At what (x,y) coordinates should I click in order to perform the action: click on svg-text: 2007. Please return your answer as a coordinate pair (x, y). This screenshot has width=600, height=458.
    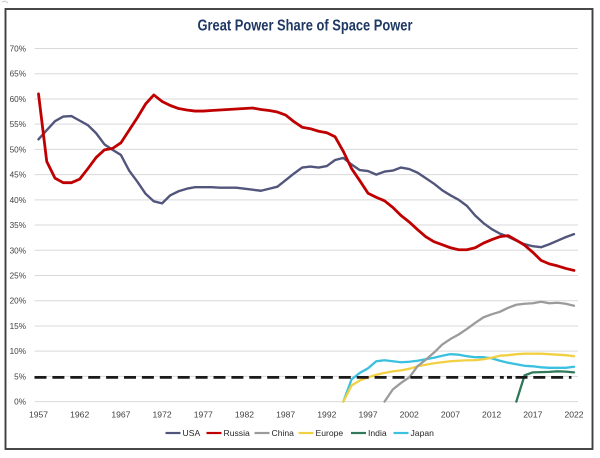
    Looking at the image, I should click on (450, 415).